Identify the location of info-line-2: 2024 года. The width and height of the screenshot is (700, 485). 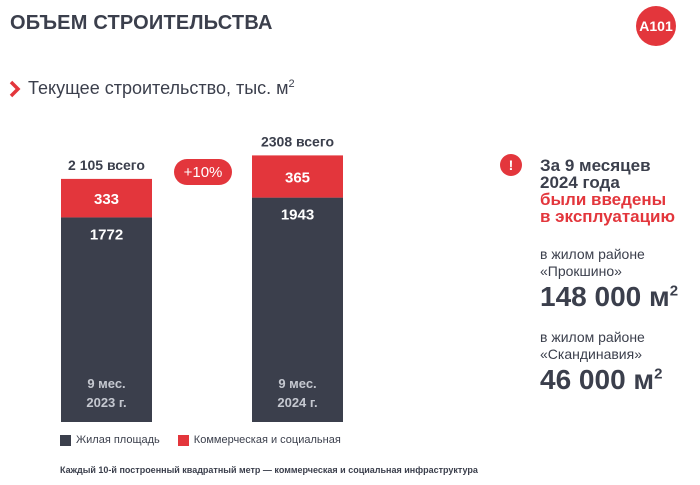
(580, 182).